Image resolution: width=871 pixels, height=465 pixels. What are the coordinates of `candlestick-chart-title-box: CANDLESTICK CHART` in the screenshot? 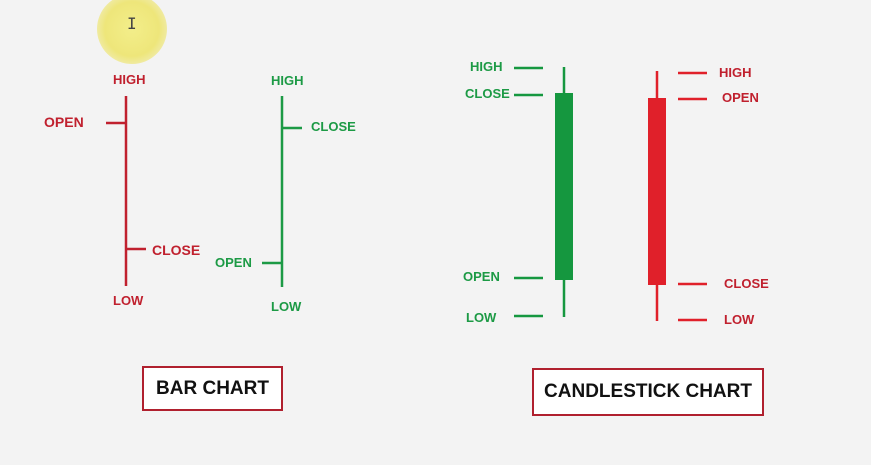 It's located at (648, 392).